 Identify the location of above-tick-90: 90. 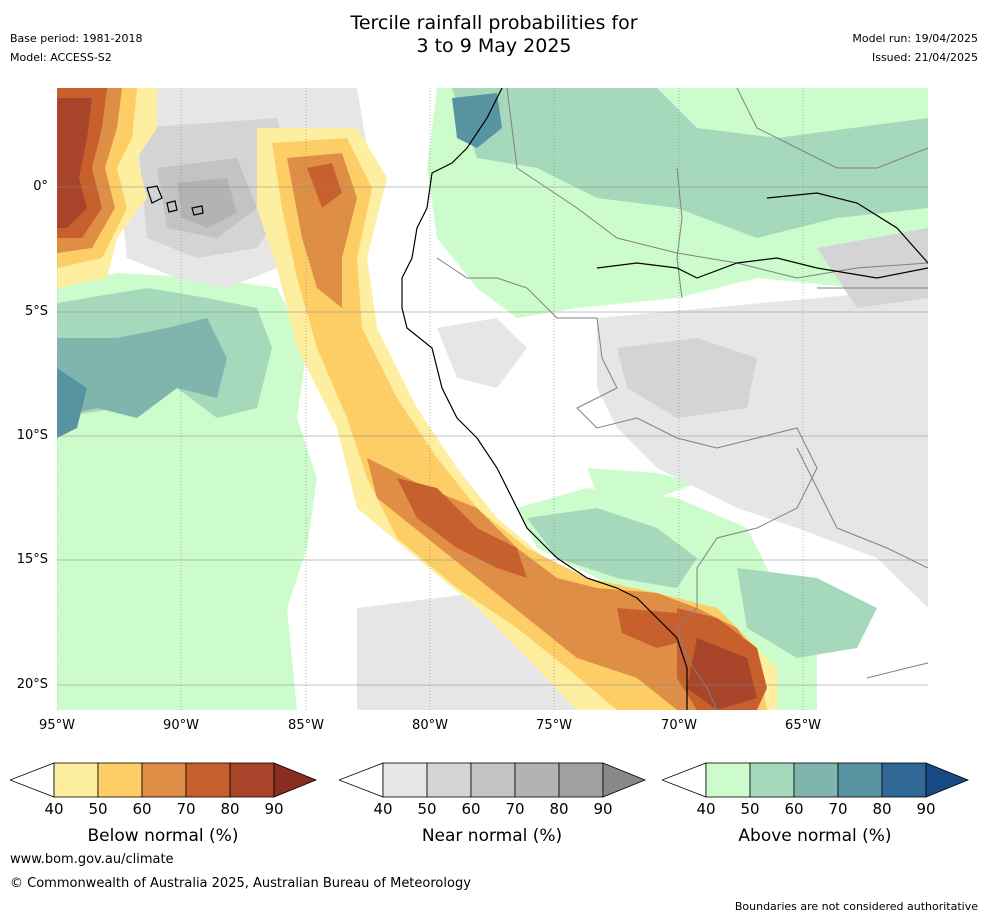
(926, 809).